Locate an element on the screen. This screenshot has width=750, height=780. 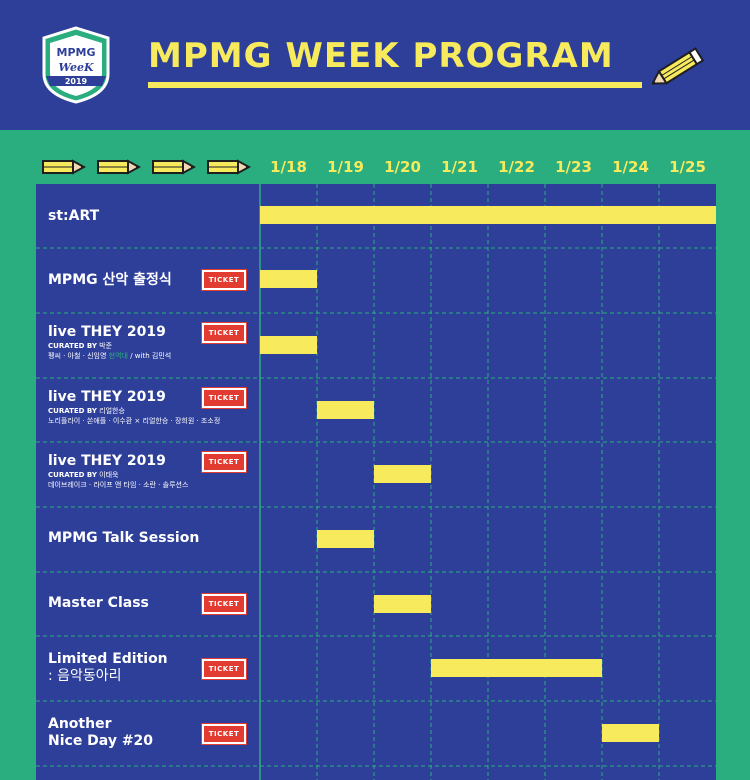
artist-note: 현역대 is located at coordinates (118, 356).